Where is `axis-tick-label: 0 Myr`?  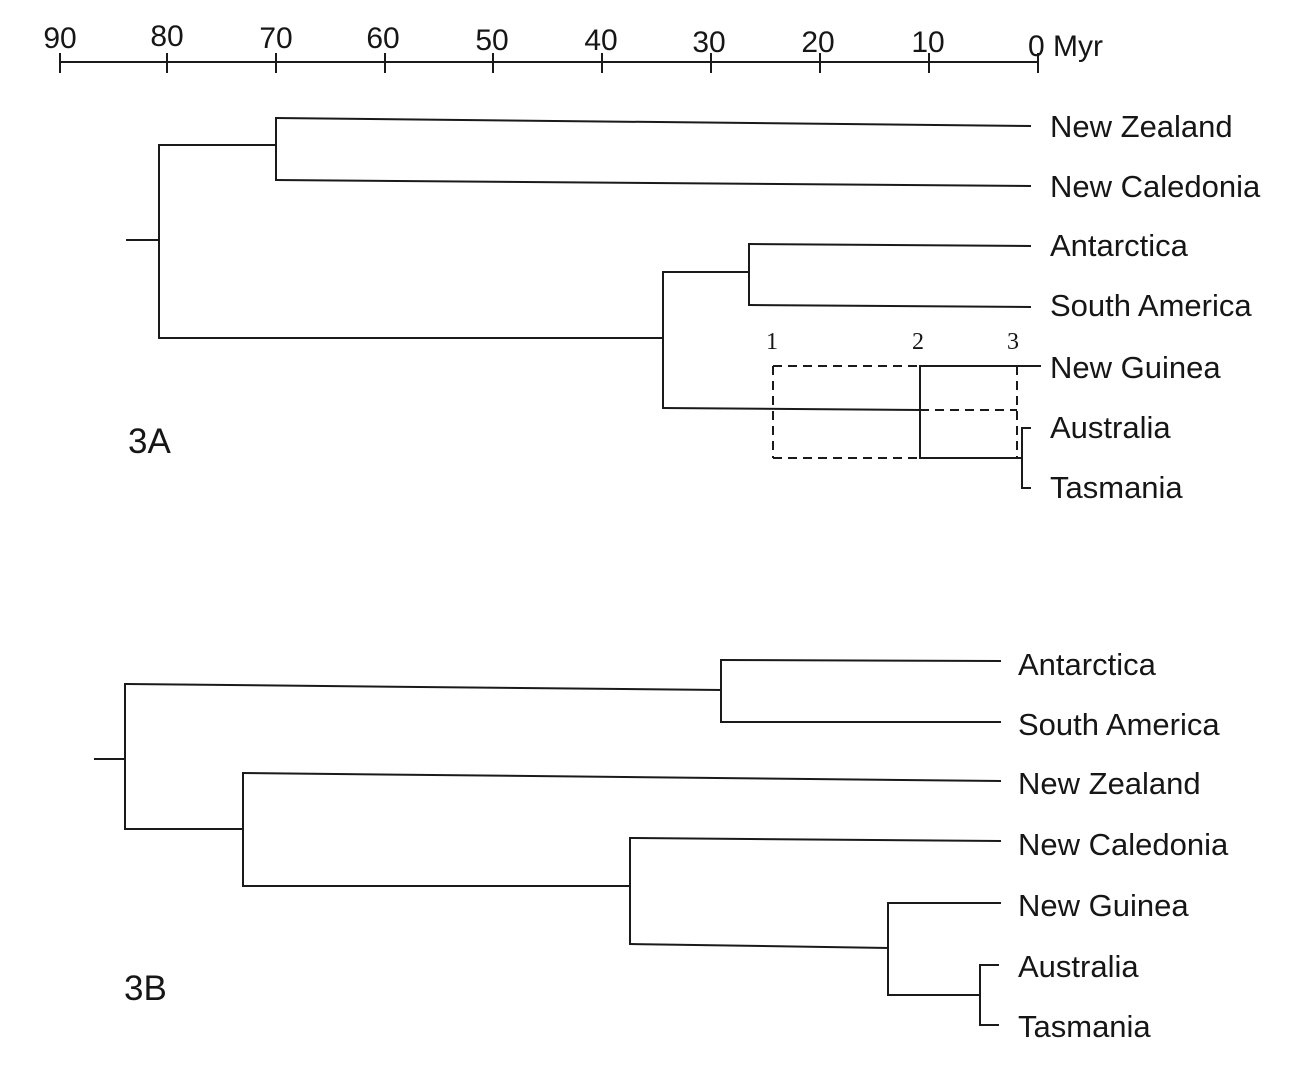
axis-tick-label: 0 Myr is located at coordinates (1065, 46).